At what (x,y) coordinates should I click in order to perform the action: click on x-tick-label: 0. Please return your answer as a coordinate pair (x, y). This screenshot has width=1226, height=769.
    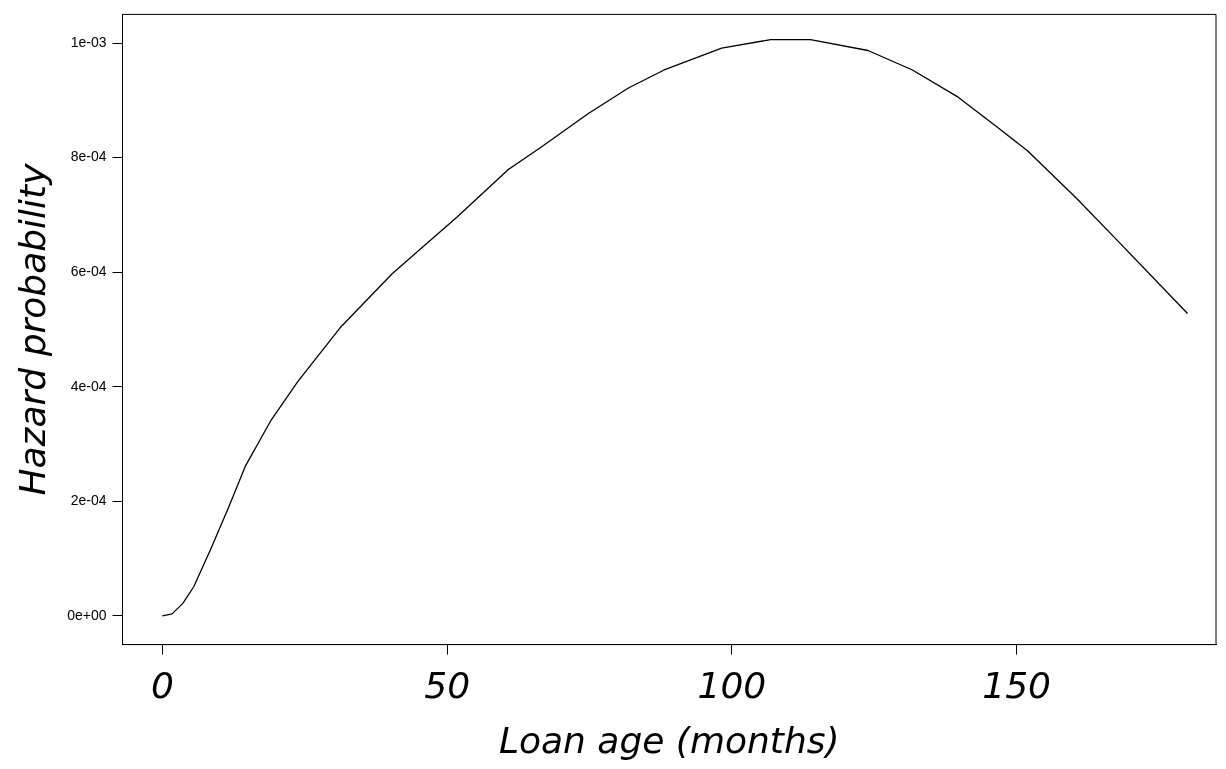
    Looking at the image, I should click on (162, 685).